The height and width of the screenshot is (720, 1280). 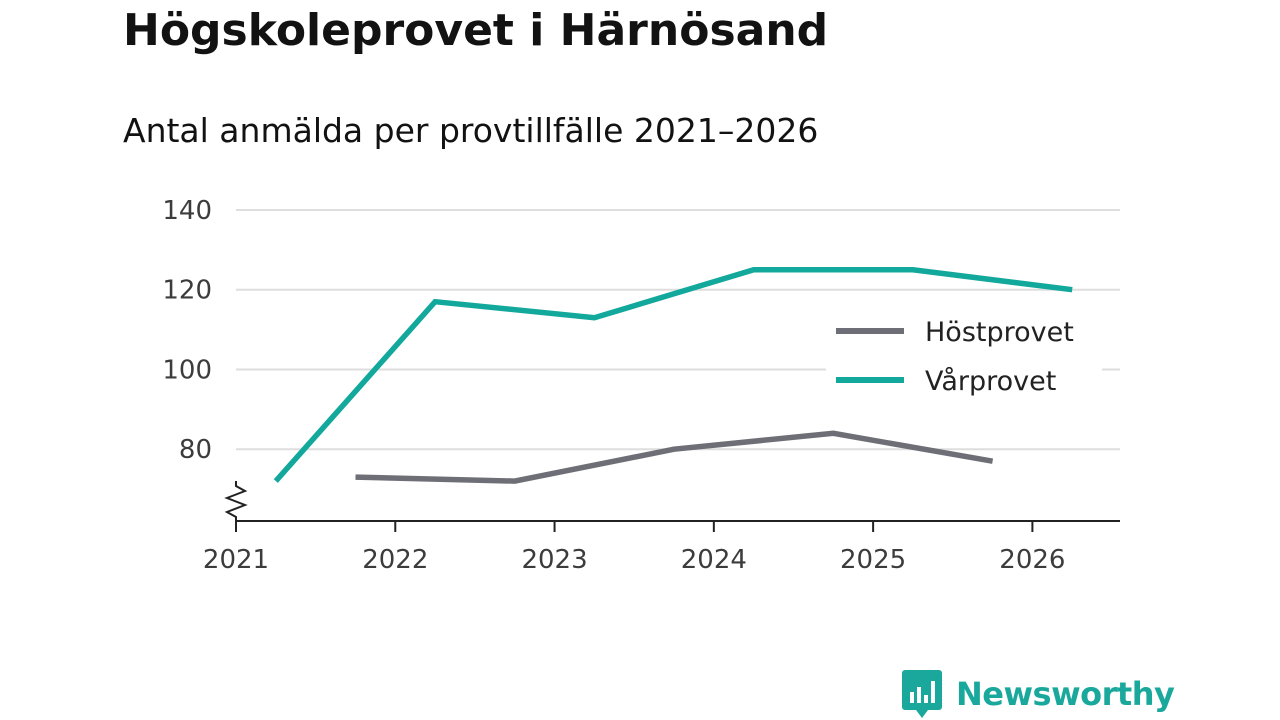 What do you see at coordinates (187, 291) in the screenshot?
I see `y-tick-label: 120` at bounding box center [187, 291].